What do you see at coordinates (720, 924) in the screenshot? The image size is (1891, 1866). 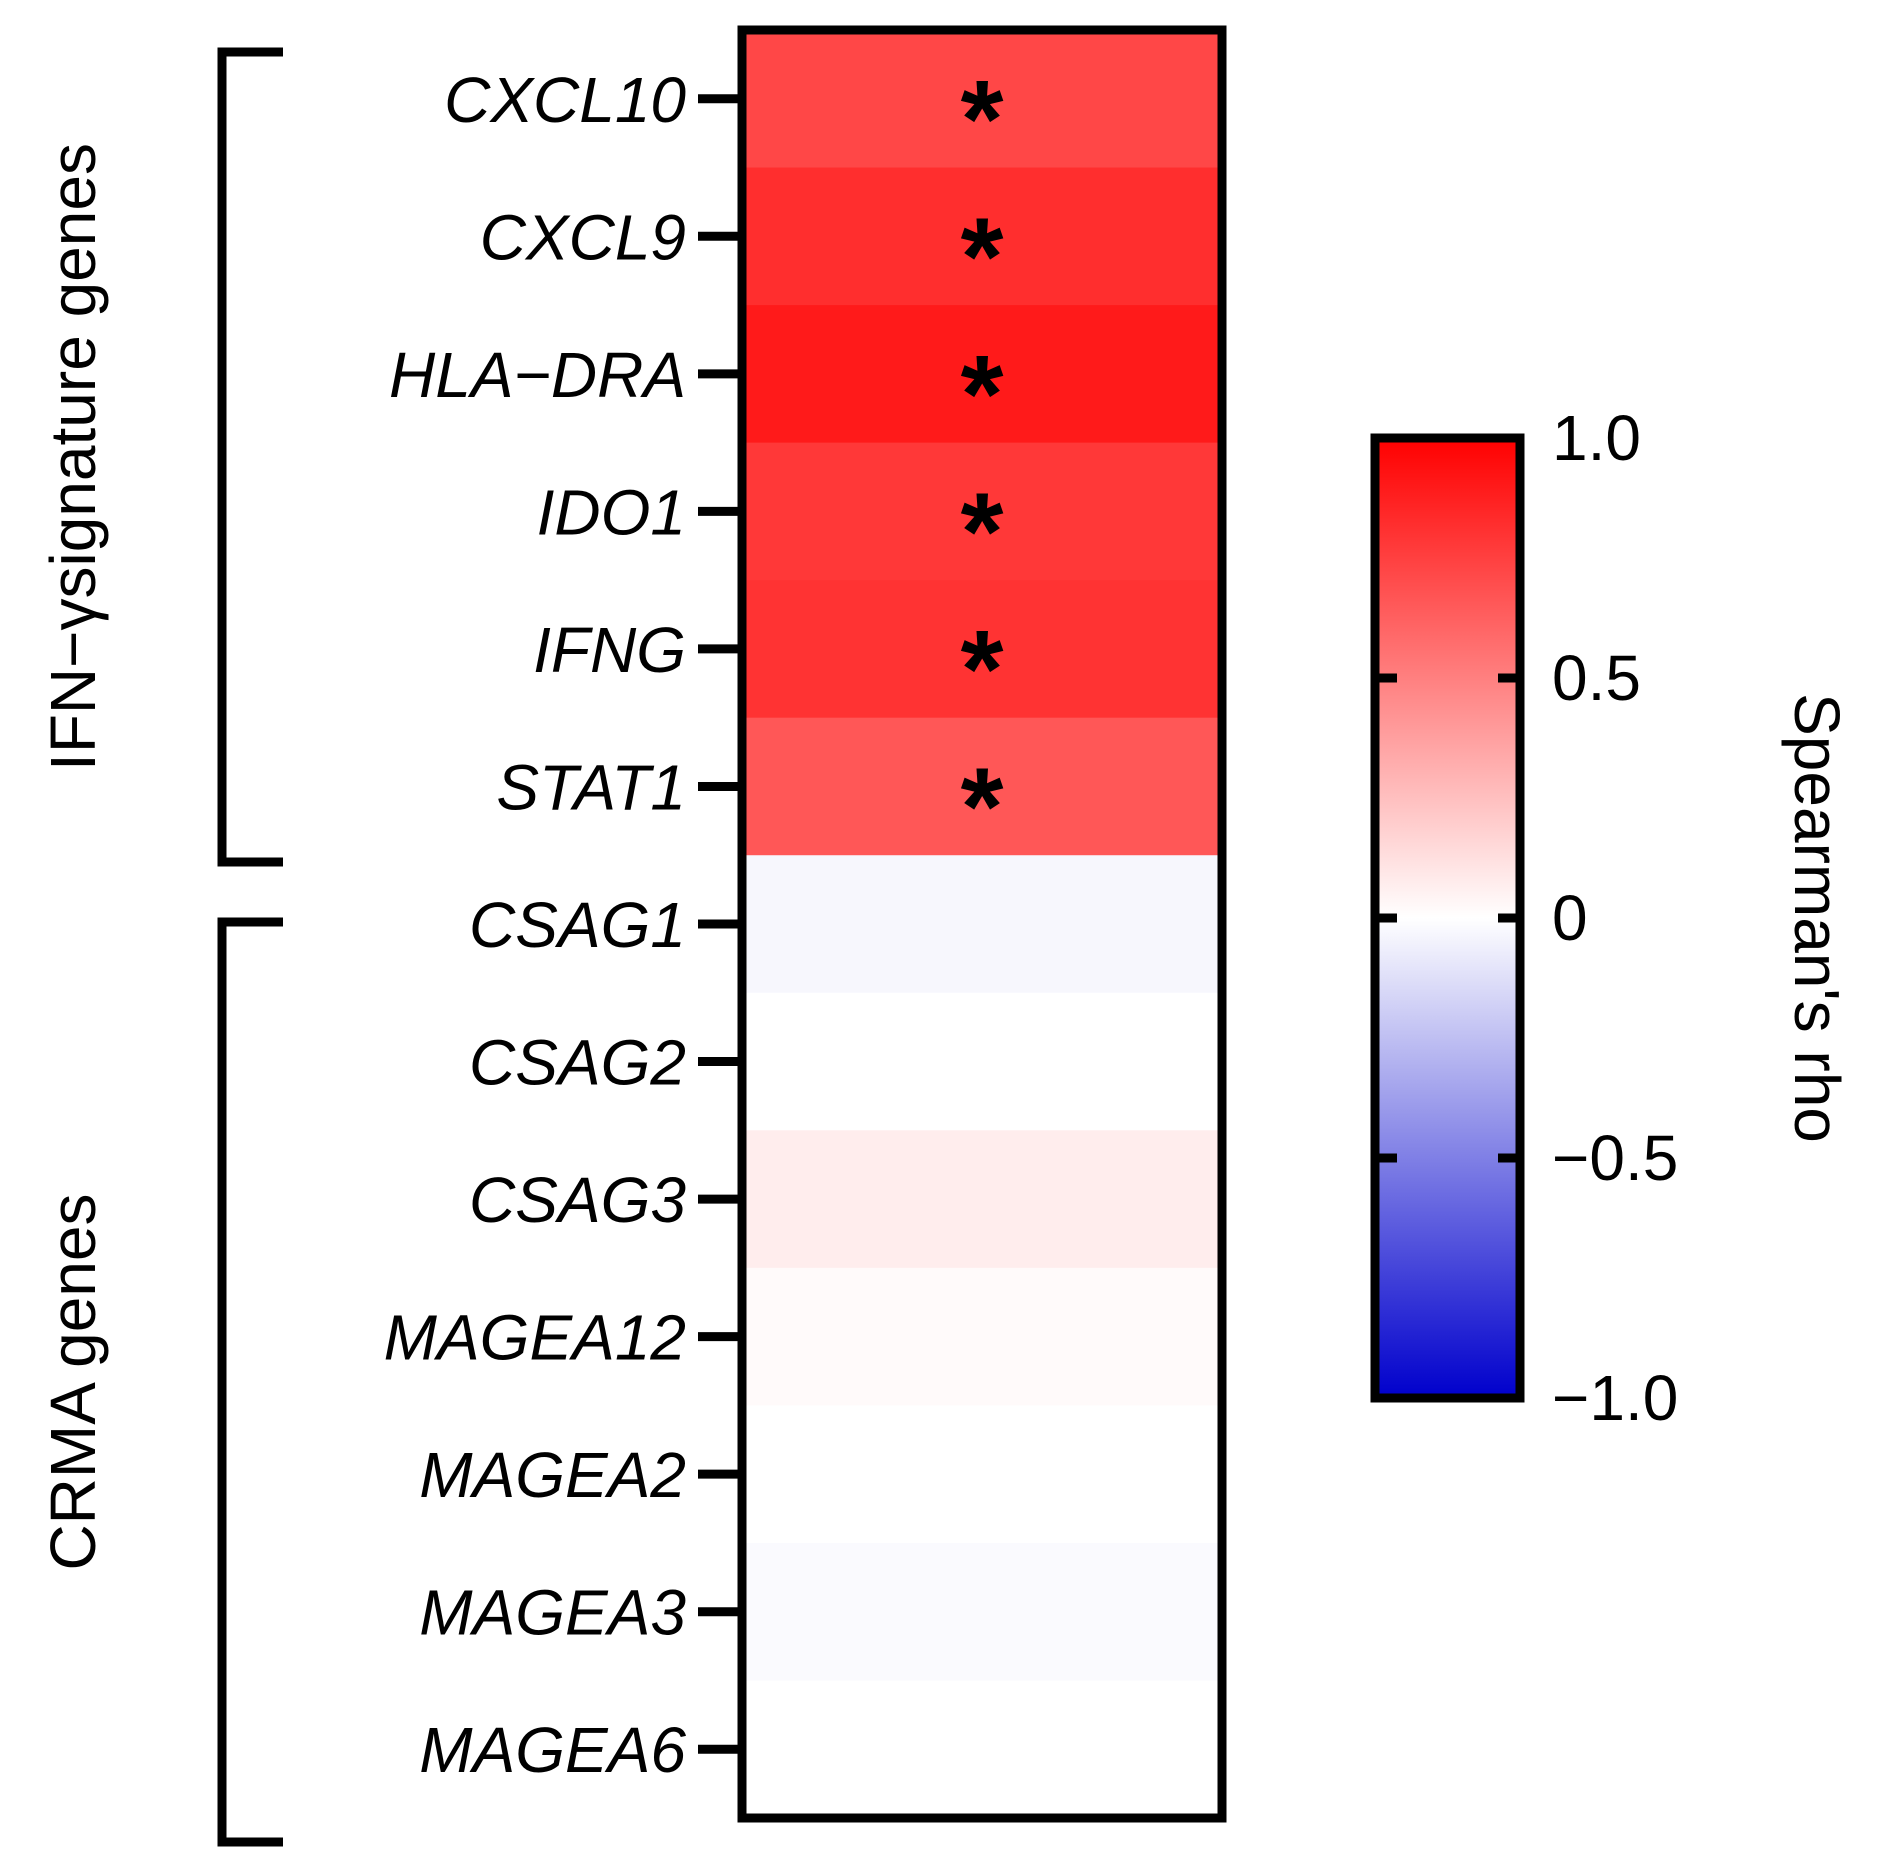 I see `row-ticks` at bounding box center [720, 924].